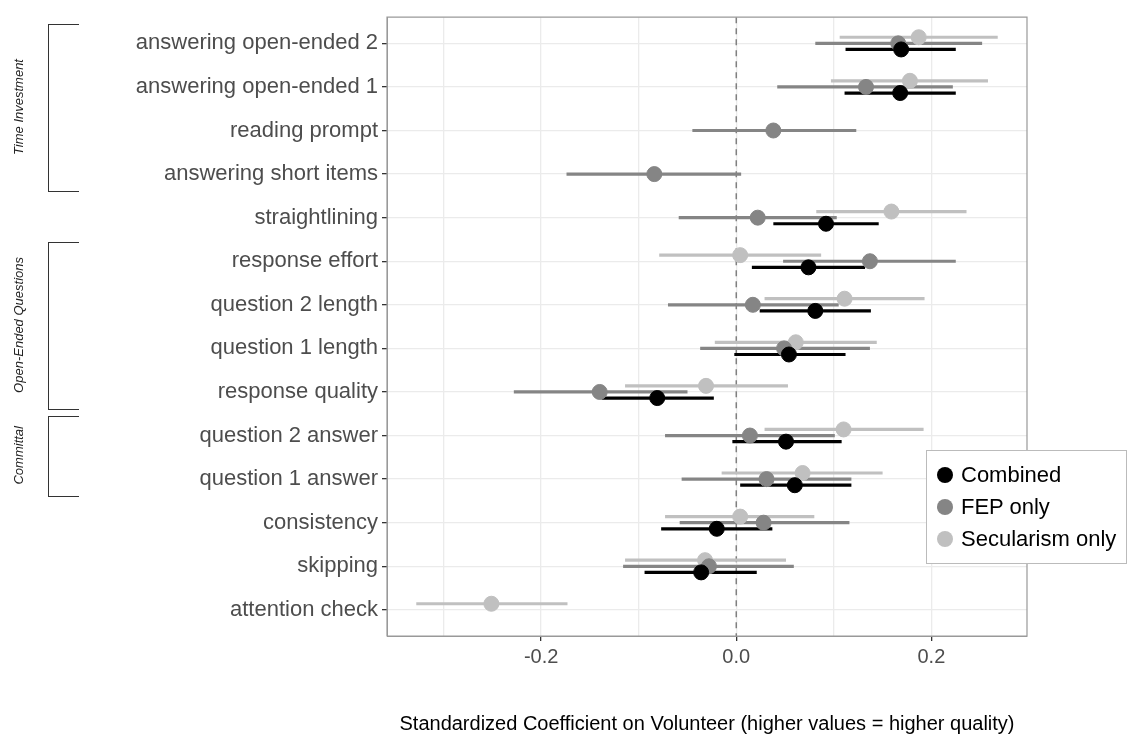  I want to click on text: Open-Ended Questions, so click(18, 324).